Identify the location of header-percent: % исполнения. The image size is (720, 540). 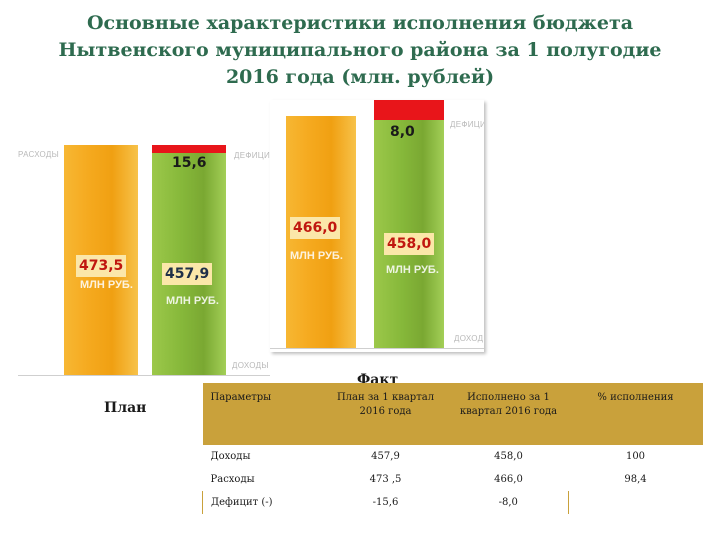
(635, 414).